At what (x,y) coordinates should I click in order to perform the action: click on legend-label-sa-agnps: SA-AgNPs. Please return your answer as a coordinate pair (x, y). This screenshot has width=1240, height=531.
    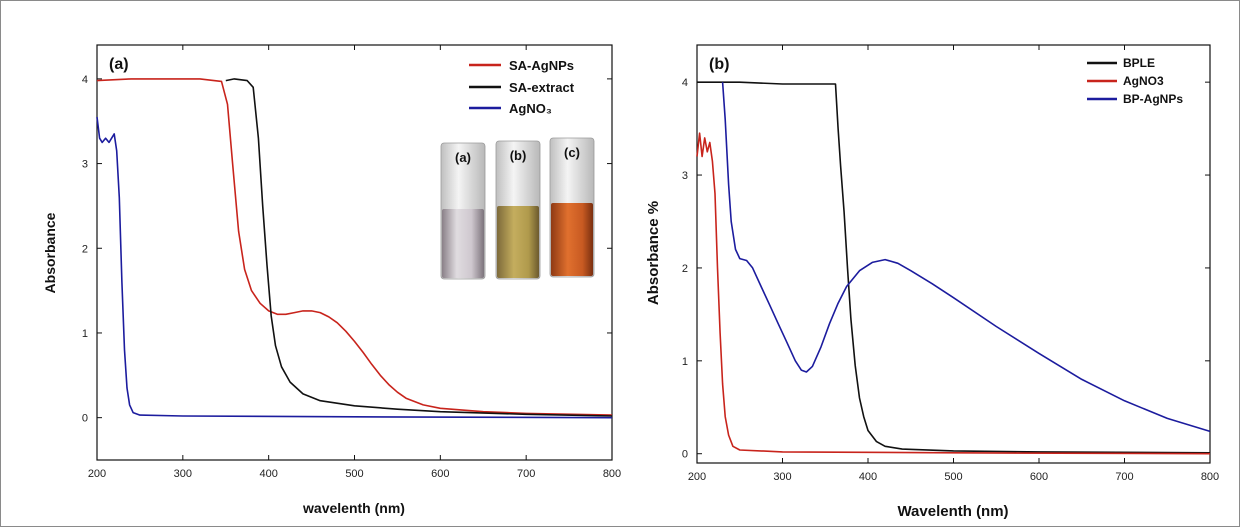
    Looking at the image, I should click on (541, 65).